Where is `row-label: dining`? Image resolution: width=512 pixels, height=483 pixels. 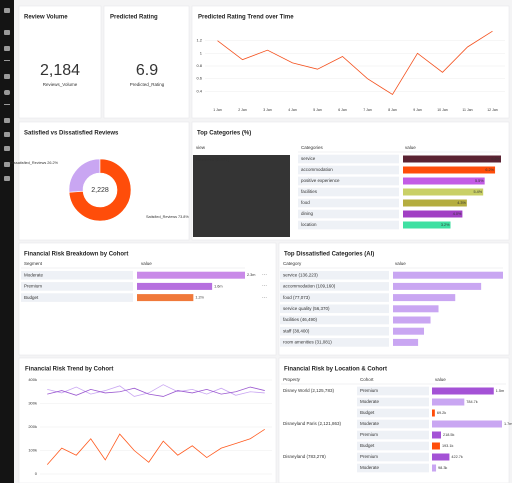 row-label: dining is located at coordinates (307, 213).